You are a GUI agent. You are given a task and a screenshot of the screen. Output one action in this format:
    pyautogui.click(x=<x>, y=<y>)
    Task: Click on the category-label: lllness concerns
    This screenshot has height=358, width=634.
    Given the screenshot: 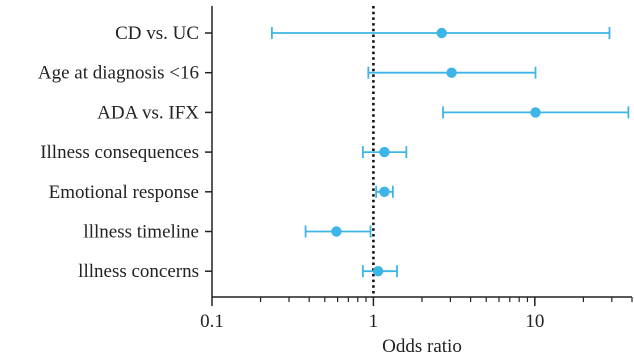 What is the action you would take?
    pyautogui.click(x=138, y=271)
    